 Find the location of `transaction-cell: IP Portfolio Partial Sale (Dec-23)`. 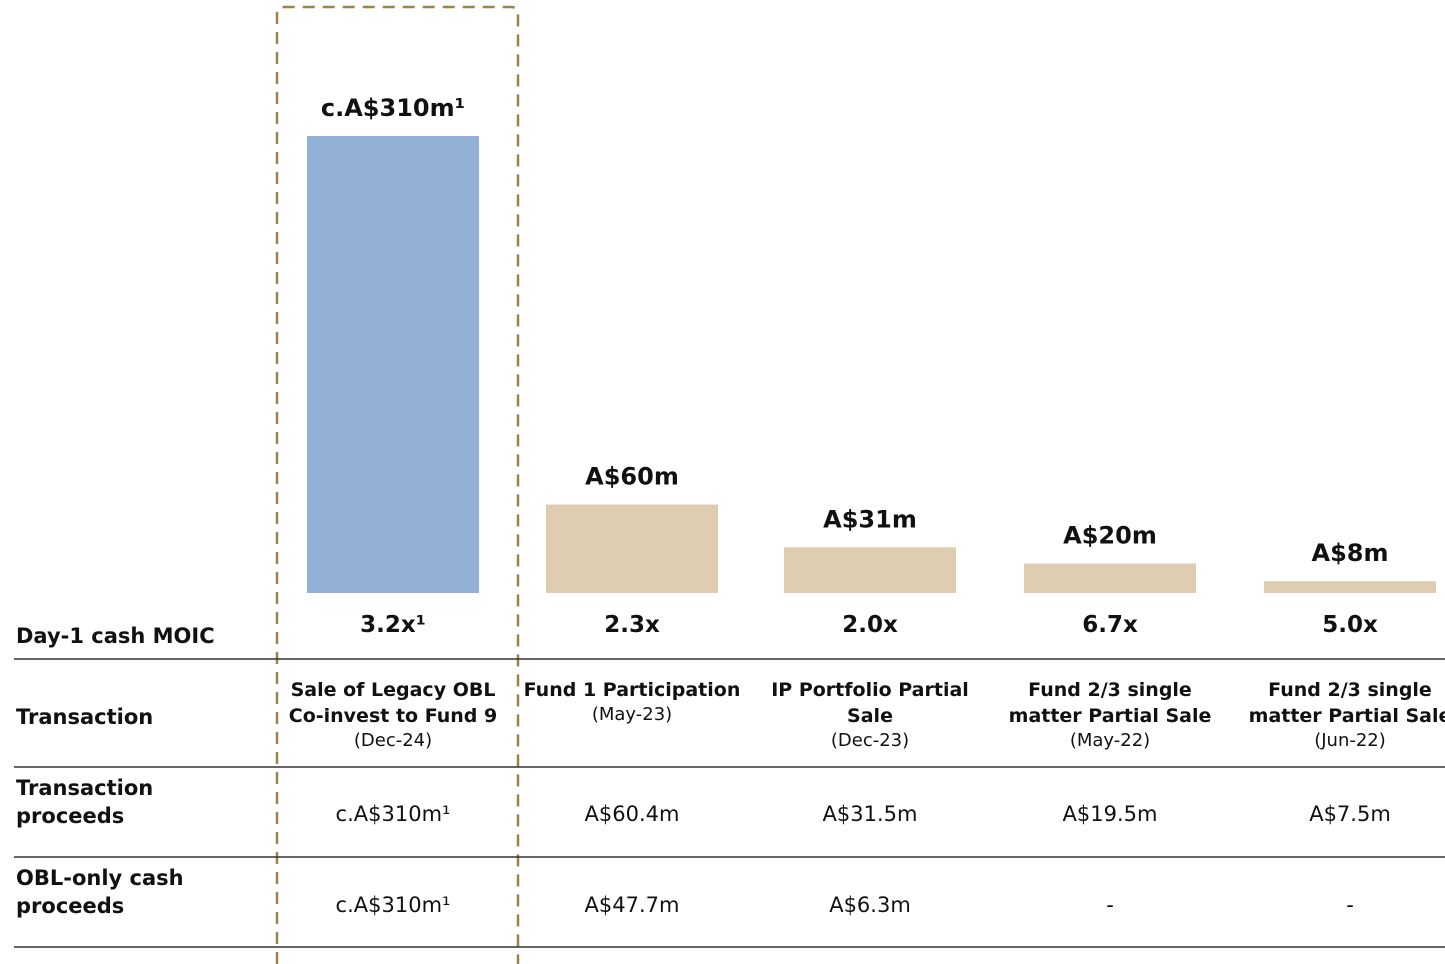

transaction-cell: IP Portfolio Partial Sale (Dec-23) is located at coordinates (870, 715).